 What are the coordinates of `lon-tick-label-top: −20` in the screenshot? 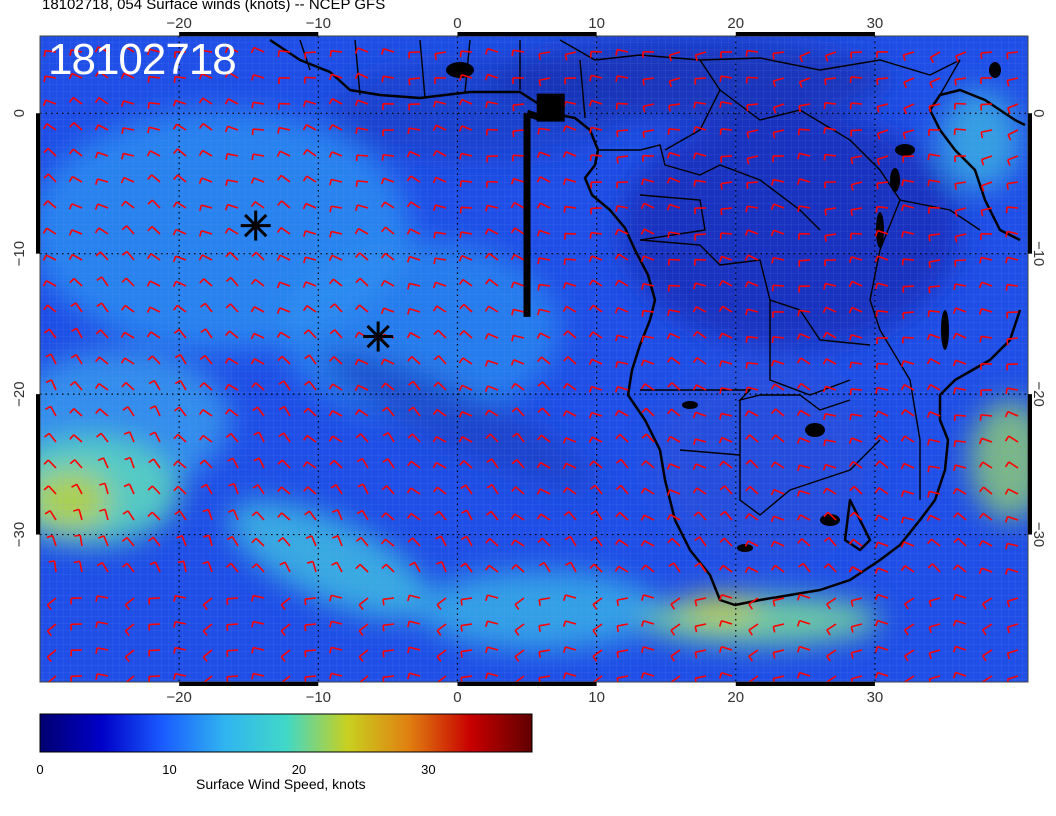 It's located at (178, 23).